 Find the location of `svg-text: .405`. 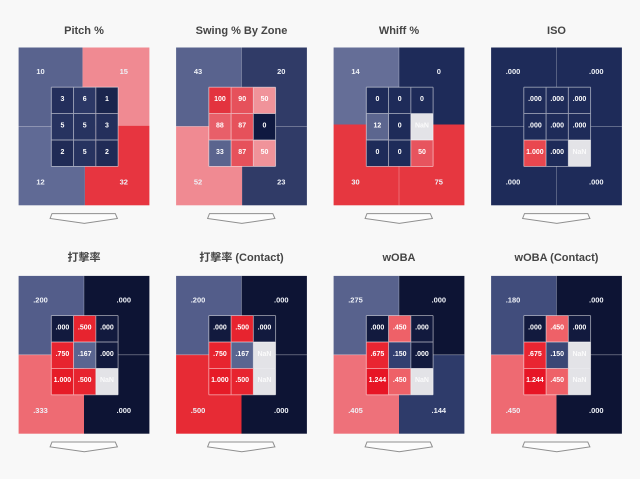

svg-text: .405 is located at coordinates (355, 410).